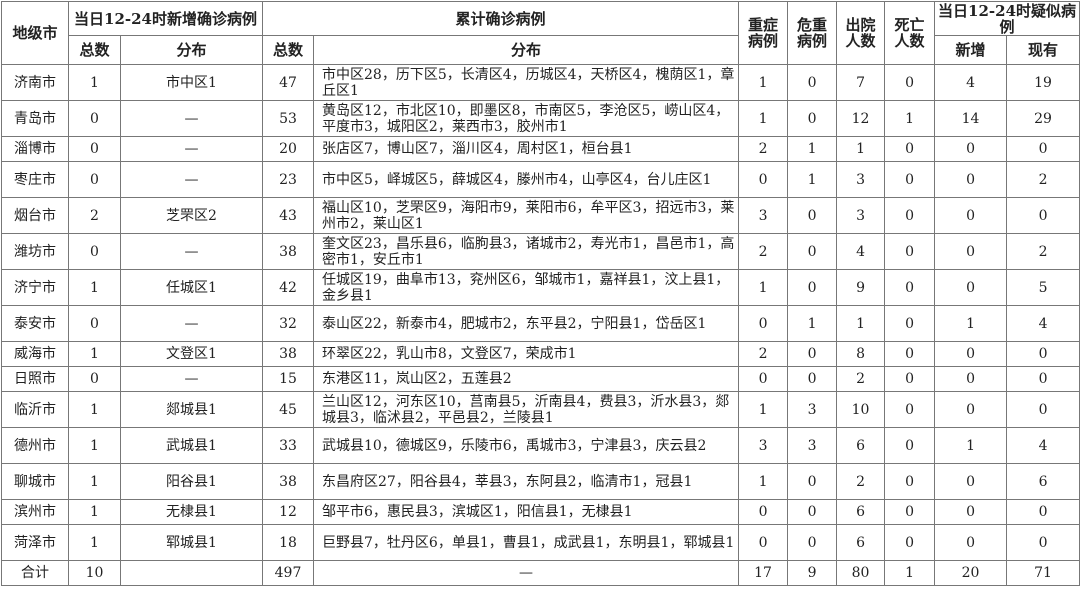  Describe the element at coordinates (526, 179) in the screenshot. I see `cell: 市中区5，峄城区5，薛城区4，滕州市4，山亭区4，台儿庄区1` at that location.